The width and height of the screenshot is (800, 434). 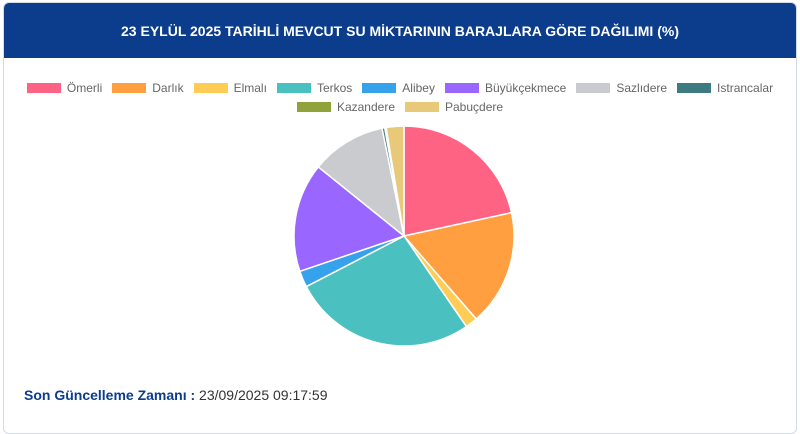 I want to click on footer-label: Son Güncelleme Zamanı :, so click(x=110, y=395).